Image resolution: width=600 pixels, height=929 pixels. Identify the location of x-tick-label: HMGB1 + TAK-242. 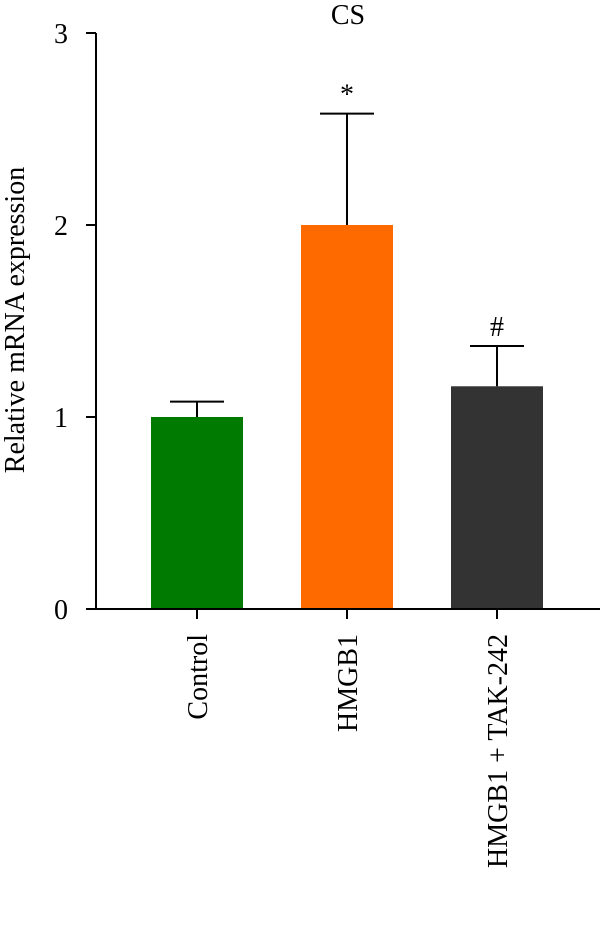
(498, 751).